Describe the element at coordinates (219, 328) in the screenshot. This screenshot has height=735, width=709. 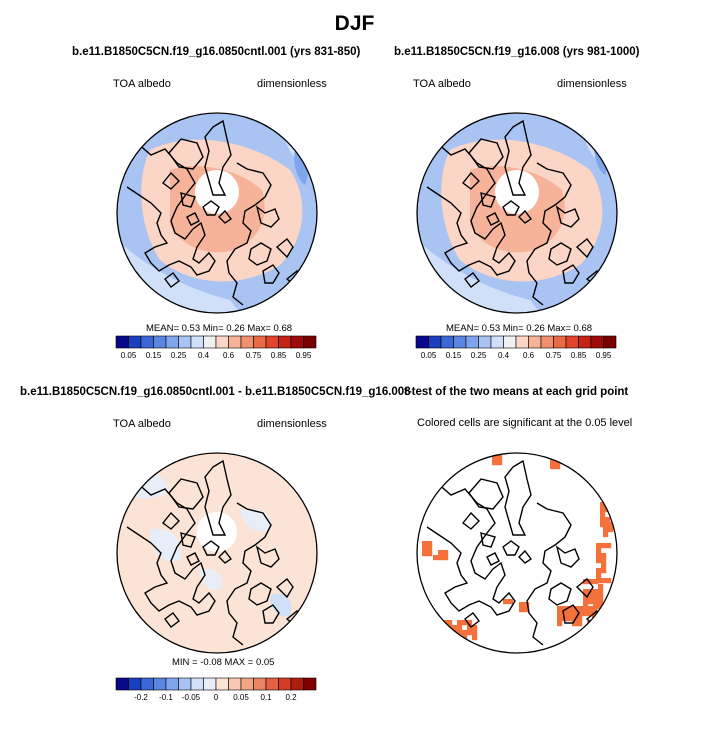
I see `panel-1-stats: MEAN= 0.53 Min= 0.26 Max= 0.68` at that location.